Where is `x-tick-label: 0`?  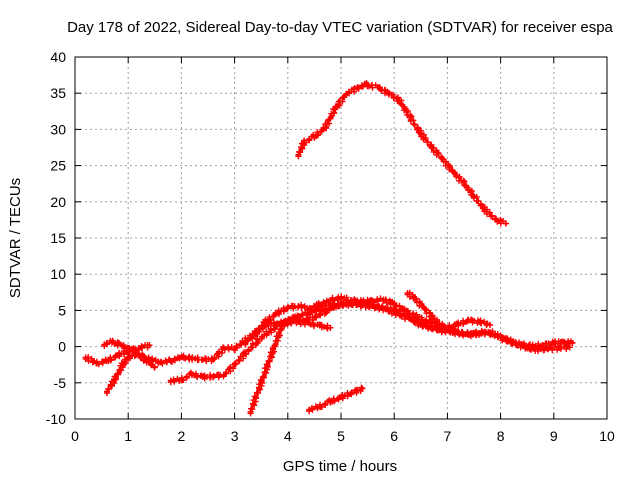 x-tick-label: 0 is located at coordinates (75, 436).